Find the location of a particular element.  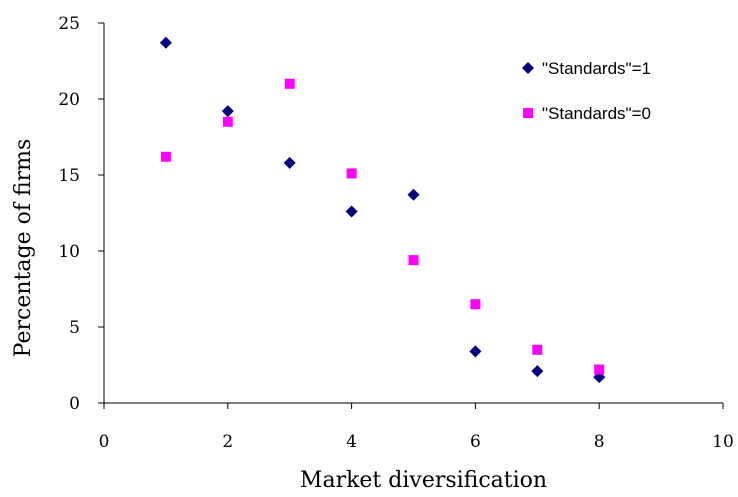

x-ticks: 0 2 4 6 8 10 is located at coordinates (416, 427).